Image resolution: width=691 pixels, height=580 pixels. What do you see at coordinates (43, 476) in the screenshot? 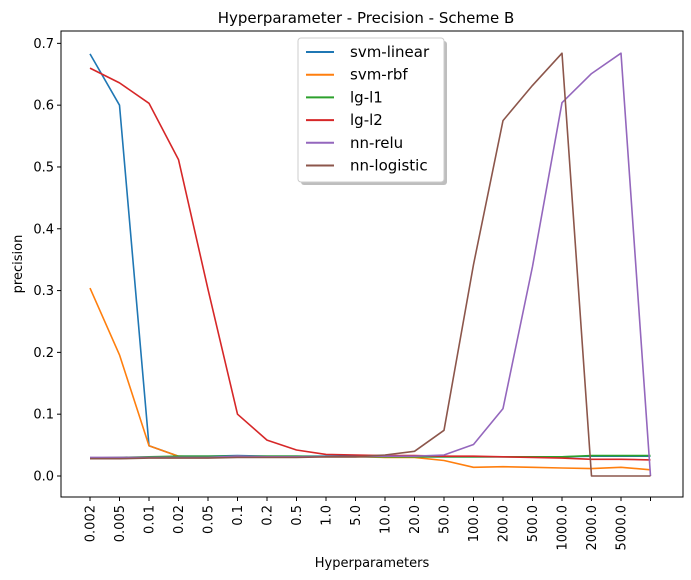
I see `y-tick-label: 0.0` at bounding box center [43, 476].